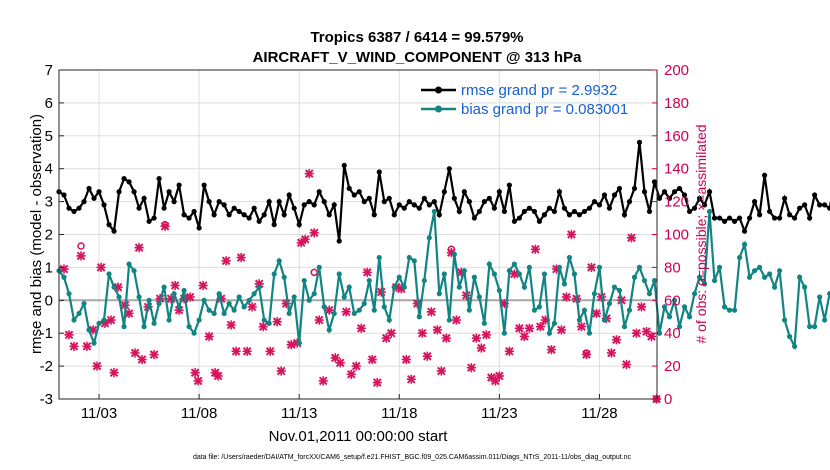 This screenshot has height=470, width=830. I want to click on y-right-tick-label: 120, so click(676, 202).